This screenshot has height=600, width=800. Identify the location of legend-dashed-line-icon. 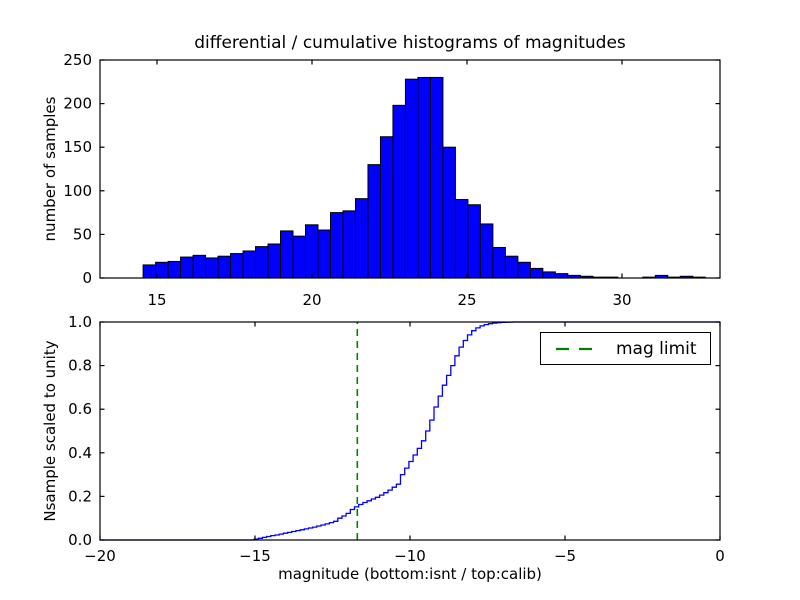
(577, 348).